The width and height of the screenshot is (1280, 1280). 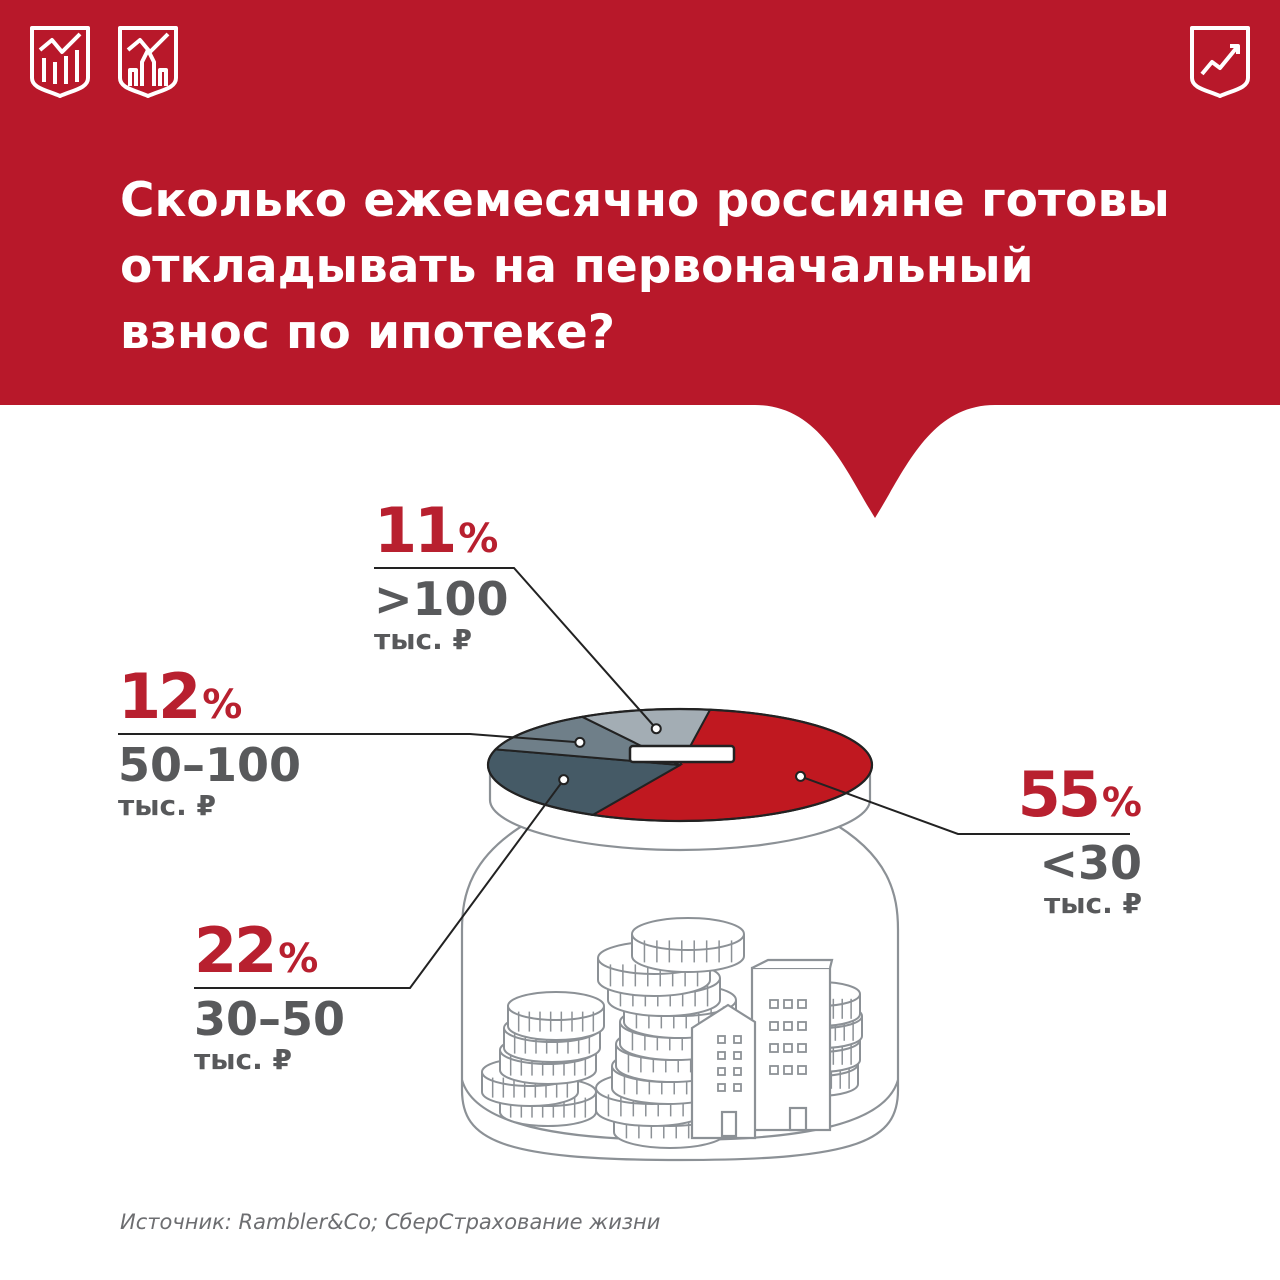 What do you see at coordinates (235, 950) in the screenshot?
I see `pct-value: 22` at bounding box center [235, 950].